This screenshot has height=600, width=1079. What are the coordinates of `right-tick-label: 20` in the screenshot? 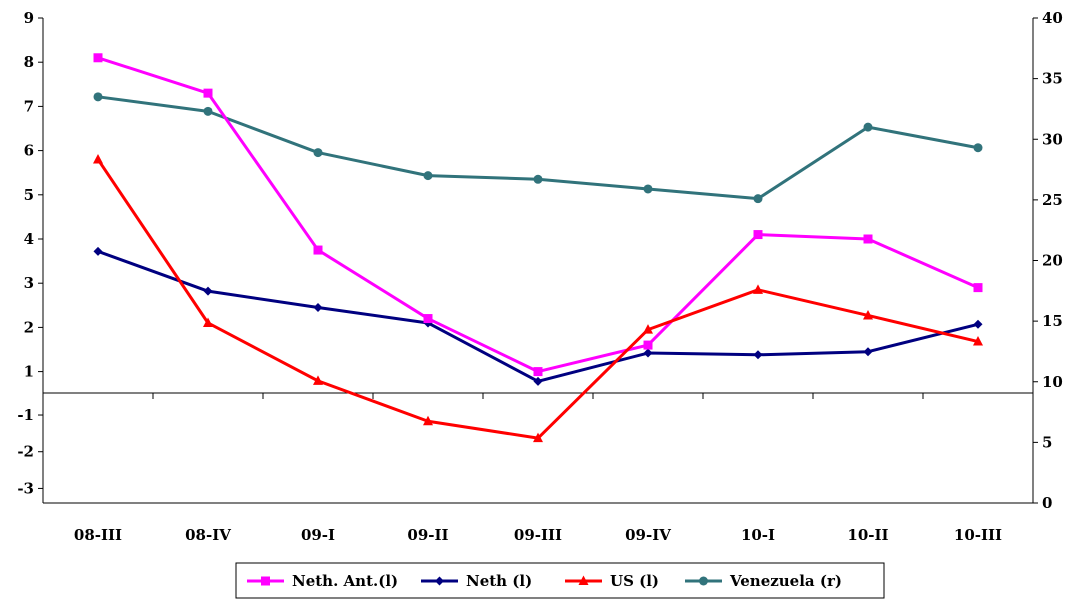 It's located at (1052, 261).